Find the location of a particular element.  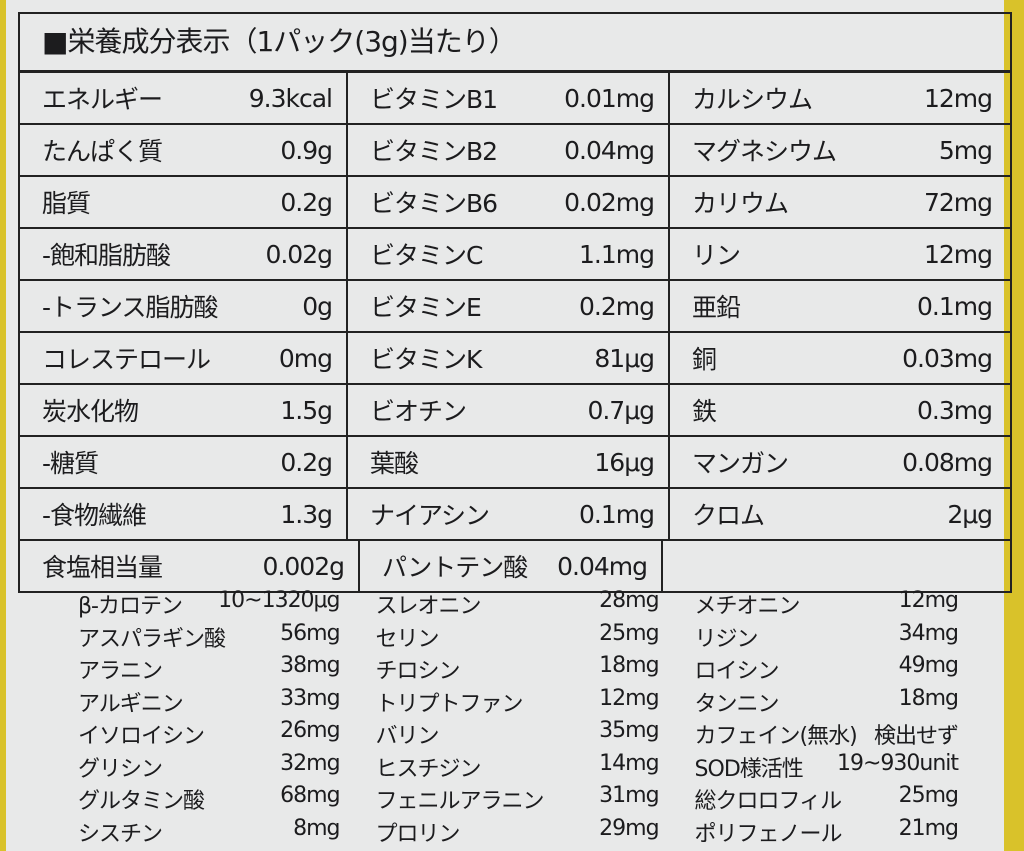

nutrient-name: ビタミンE is located at coordinates (426, 307).